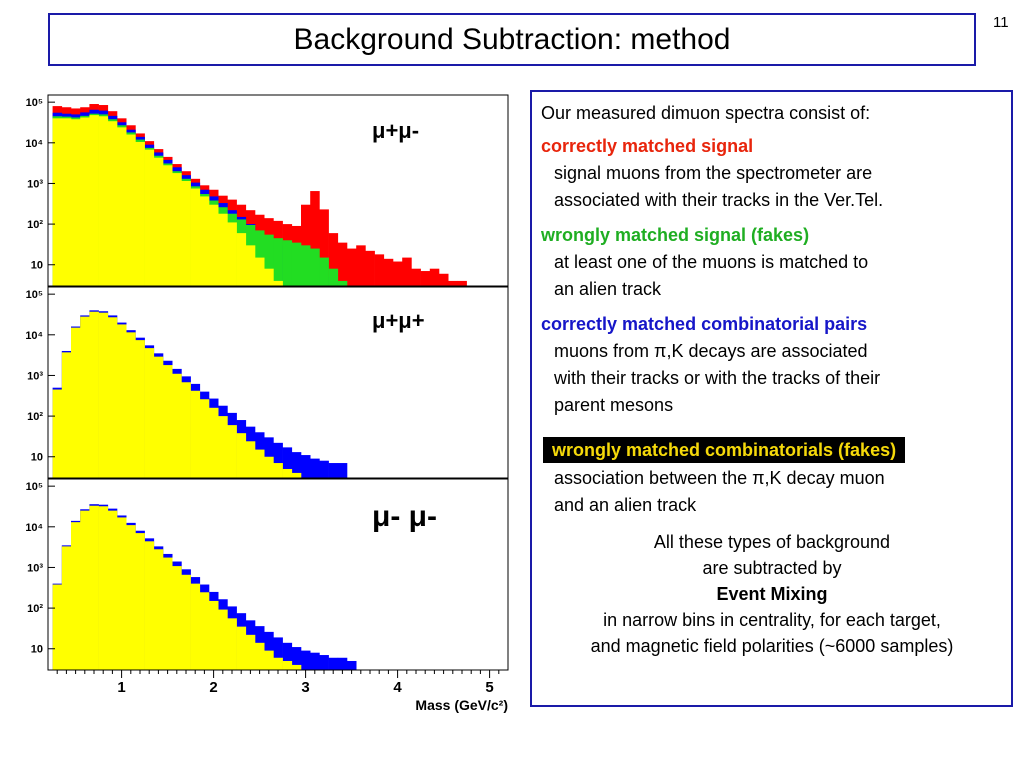 The image size is (1024, 768). I want to click on panel-label: μ+μ+, so click(398, 320).